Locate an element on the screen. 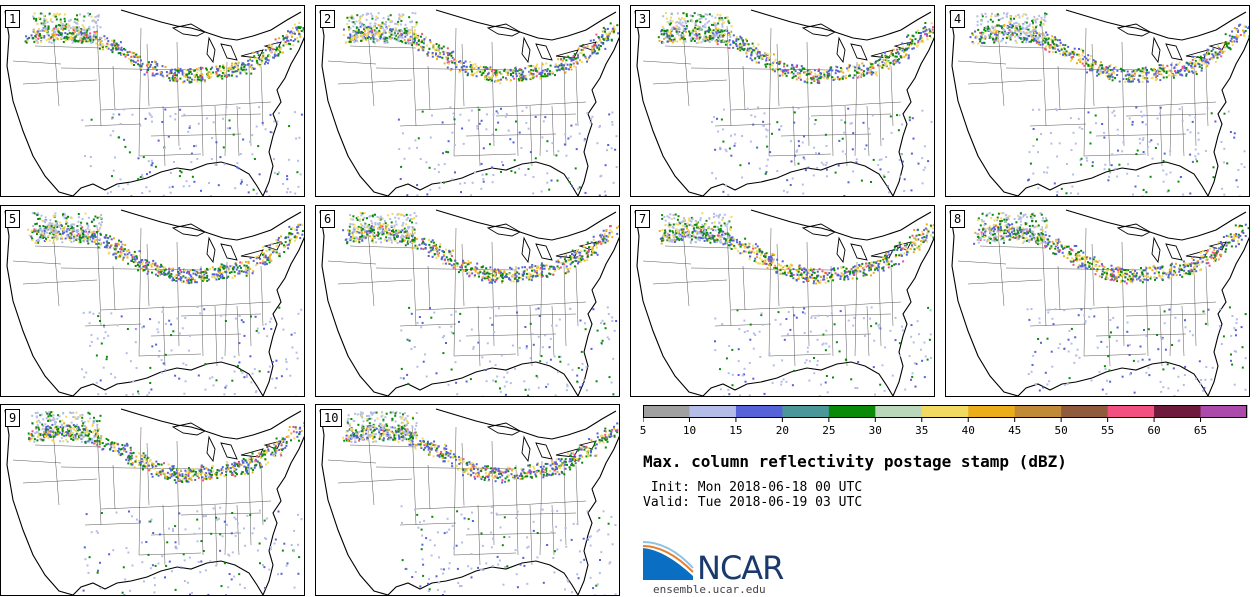 This screenshot has height=597, width=1260. ensemble-member-map-1: 1 is located at coordinates (152, 101).